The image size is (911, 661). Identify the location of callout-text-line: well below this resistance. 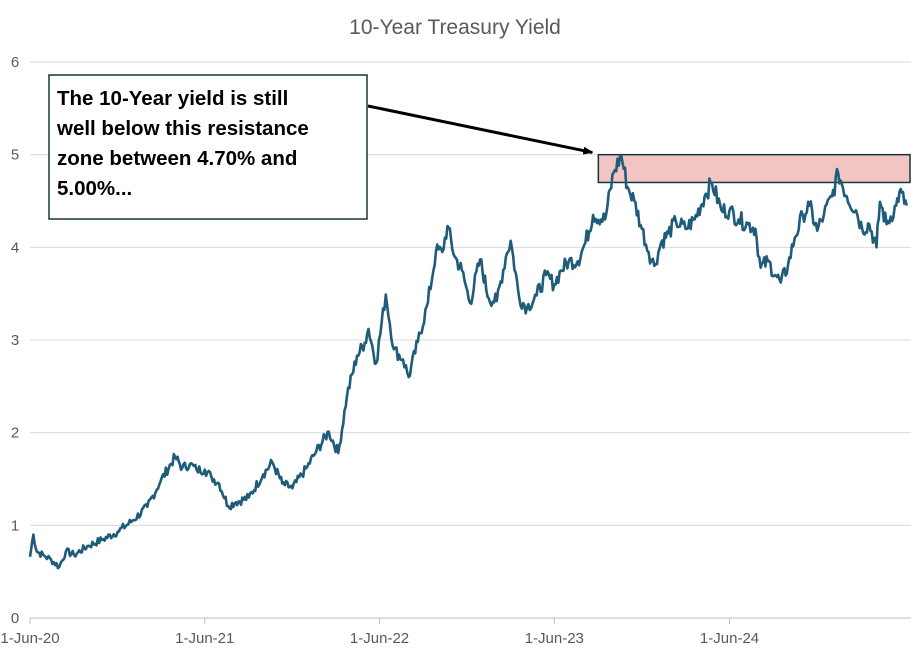
(182, 128).